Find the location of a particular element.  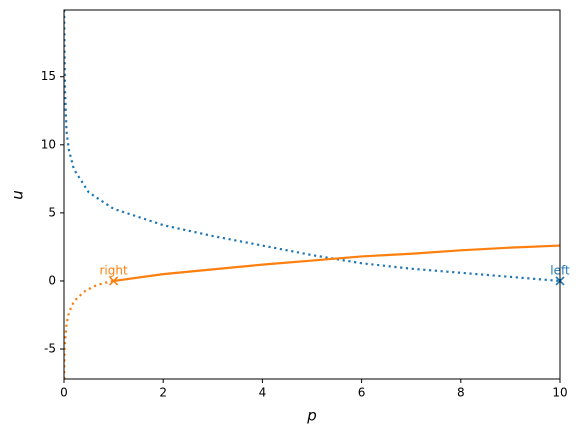

marker is located at coordinates (114, 281).